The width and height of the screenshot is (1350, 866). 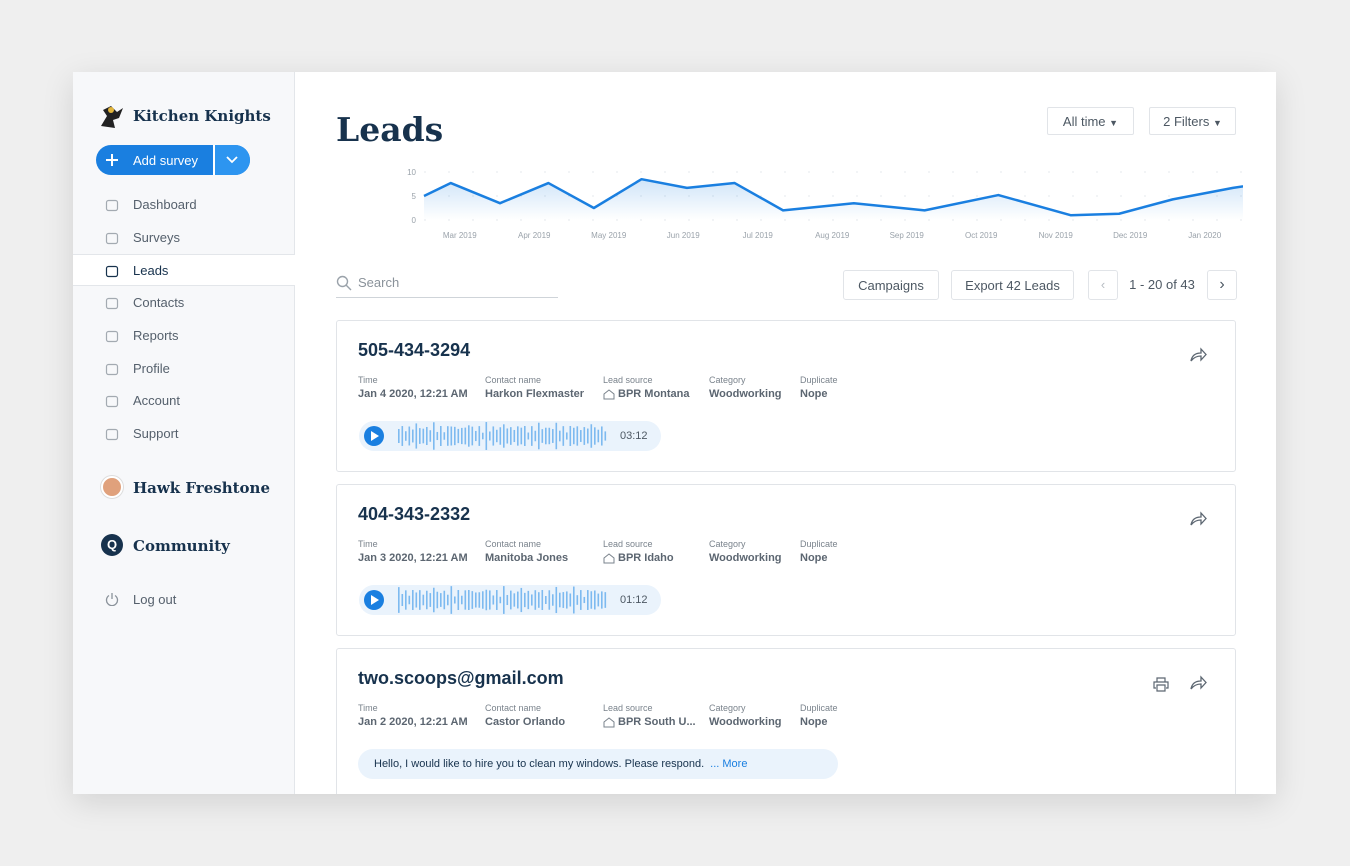 What do you see at coordinates (1084, 121) in the screenshot?
I see `time-filter-label: All time` at bounding box center [1084, 121].